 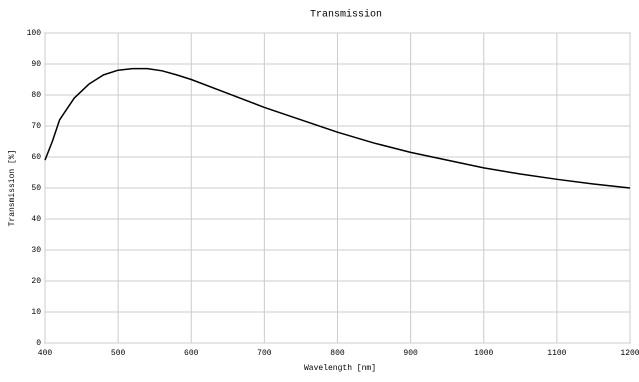 I want to click on y-tick-label: 90, so click(x=36, y=64).